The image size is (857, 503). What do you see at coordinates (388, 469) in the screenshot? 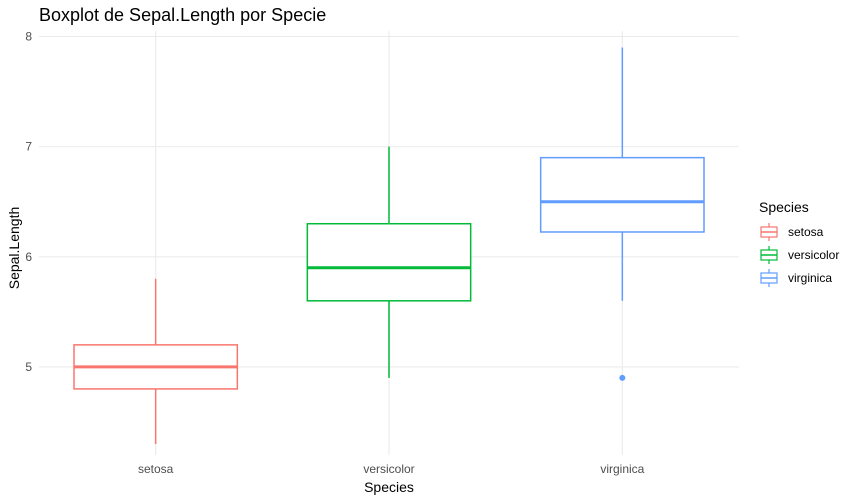
I see `x-tick-label: versicolor` at bounding box center [388, 469].